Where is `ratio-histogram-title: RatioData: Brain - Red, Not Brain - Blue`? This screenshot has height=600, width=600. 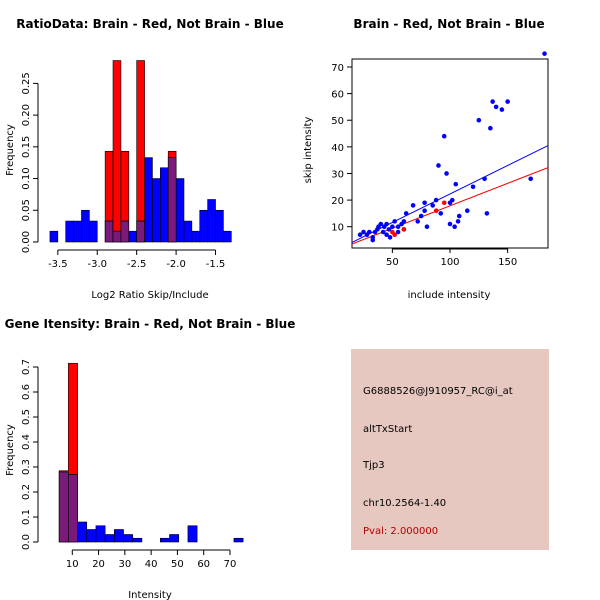
ratio-histogram-title: RatioData: Brain - Red, Not Brain - Blue is located at coordinates (149, 24).